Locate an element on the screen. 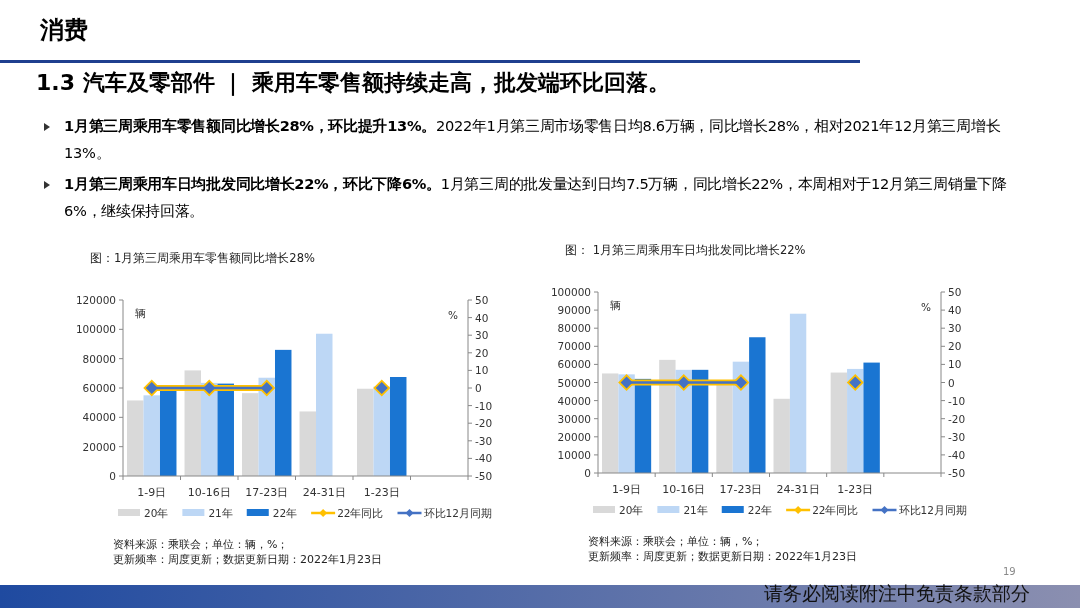 The width and height of the screenshot is (1080, 608). y-tick-label: 90000 is located at coordinates (574, 310).